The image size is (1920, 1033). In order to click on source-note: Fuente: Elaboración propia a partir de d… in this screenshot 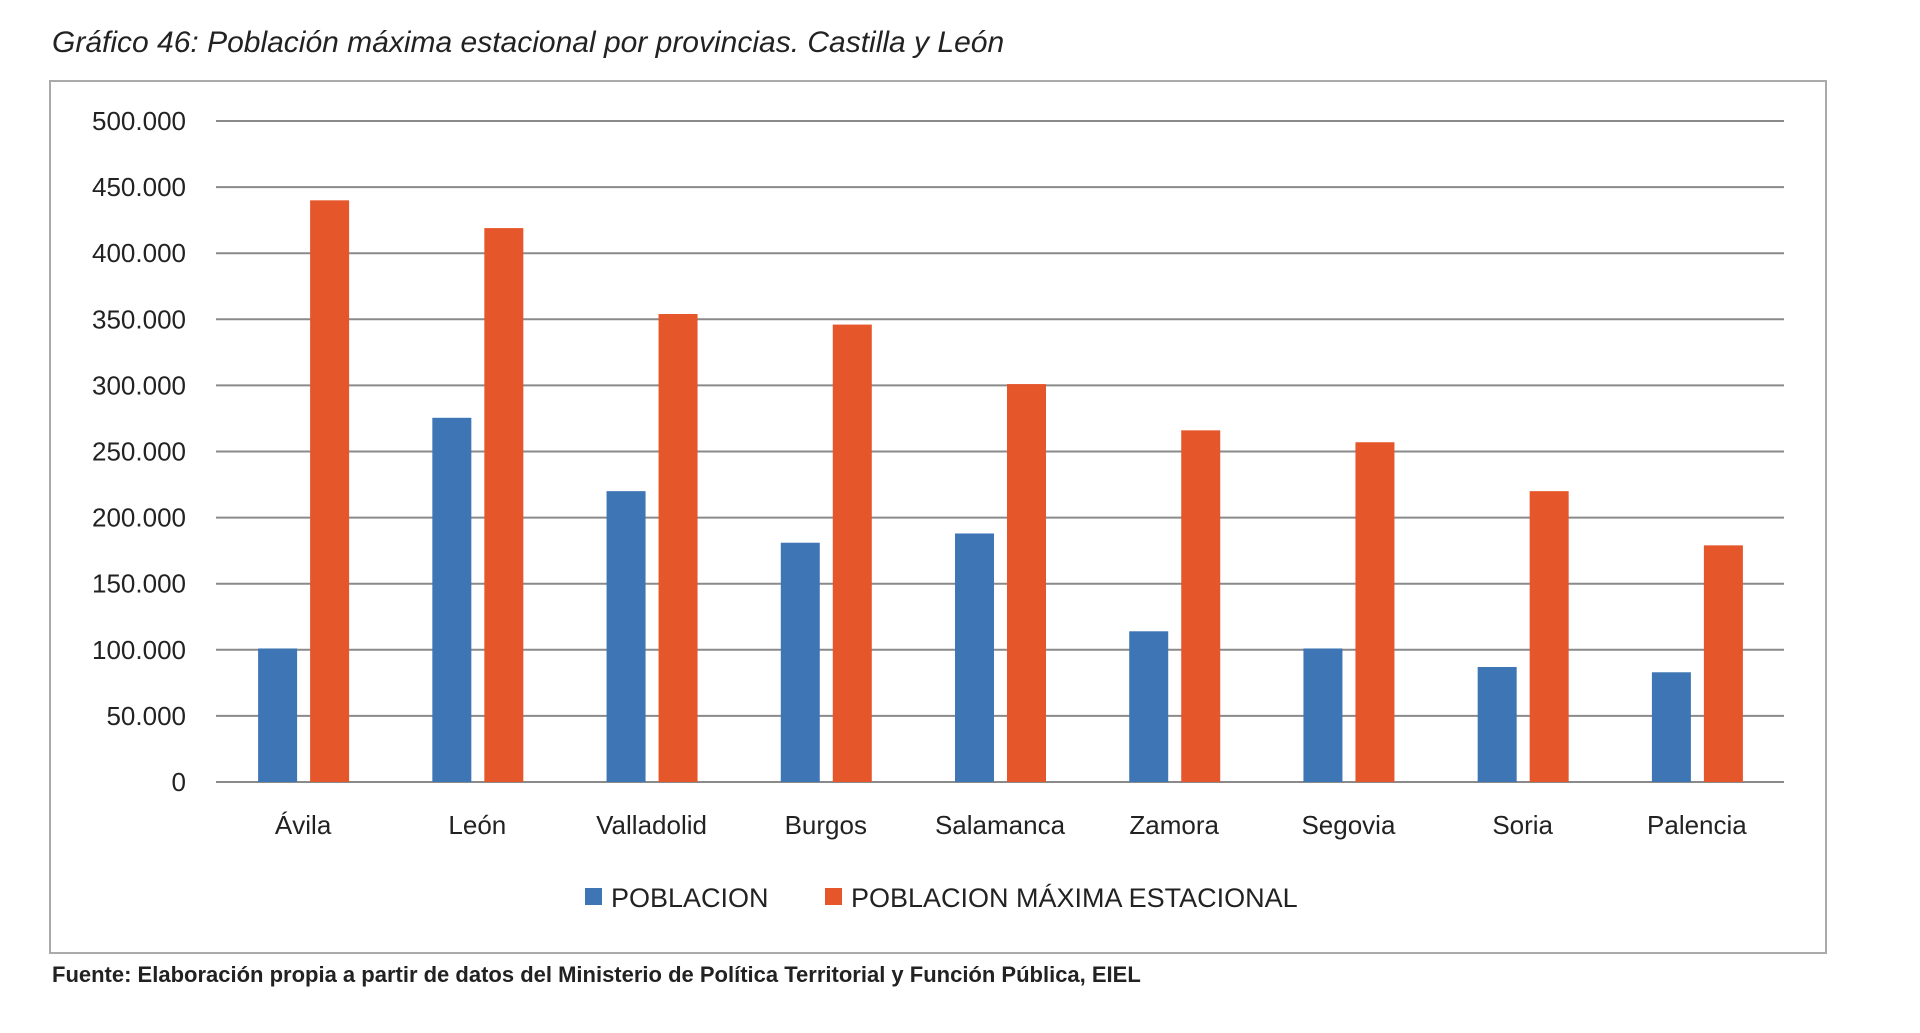, I will do `click(596, 974)`.